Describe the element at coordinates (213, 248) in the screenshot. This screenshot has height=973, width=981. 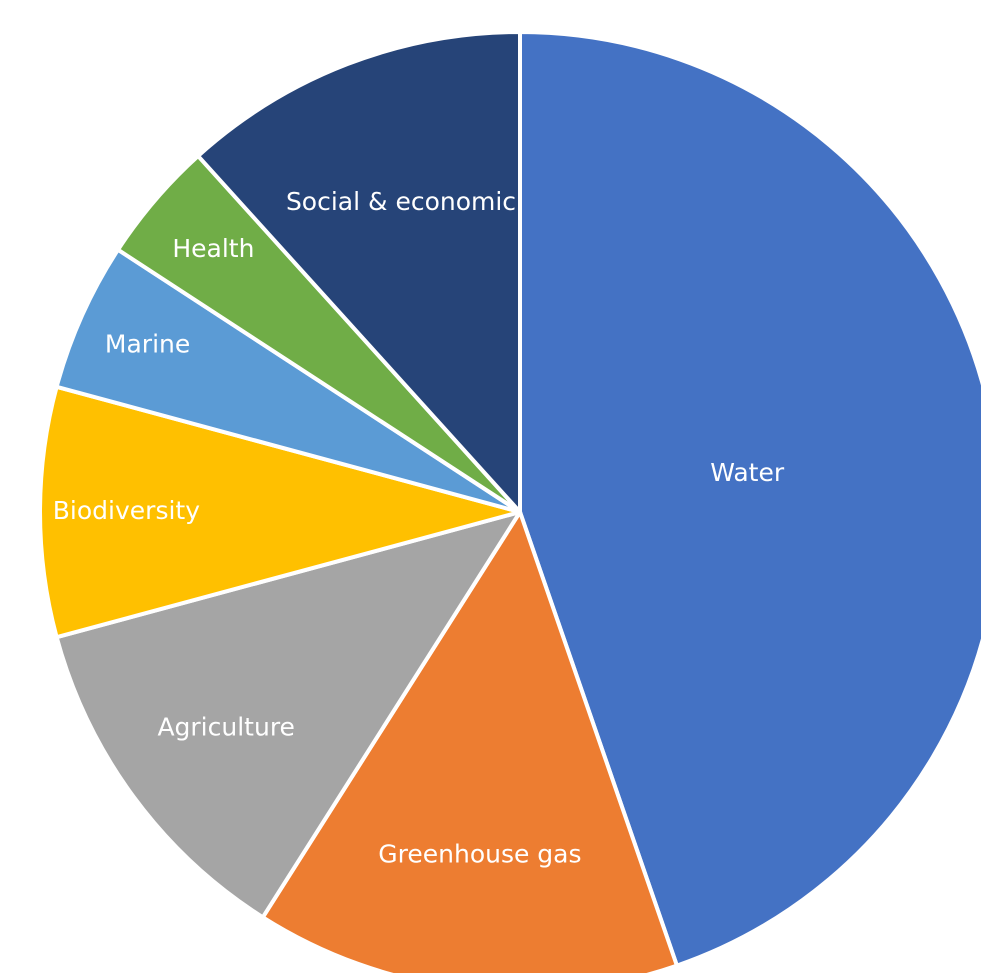
I see `slice-label-health: Health` at that location.